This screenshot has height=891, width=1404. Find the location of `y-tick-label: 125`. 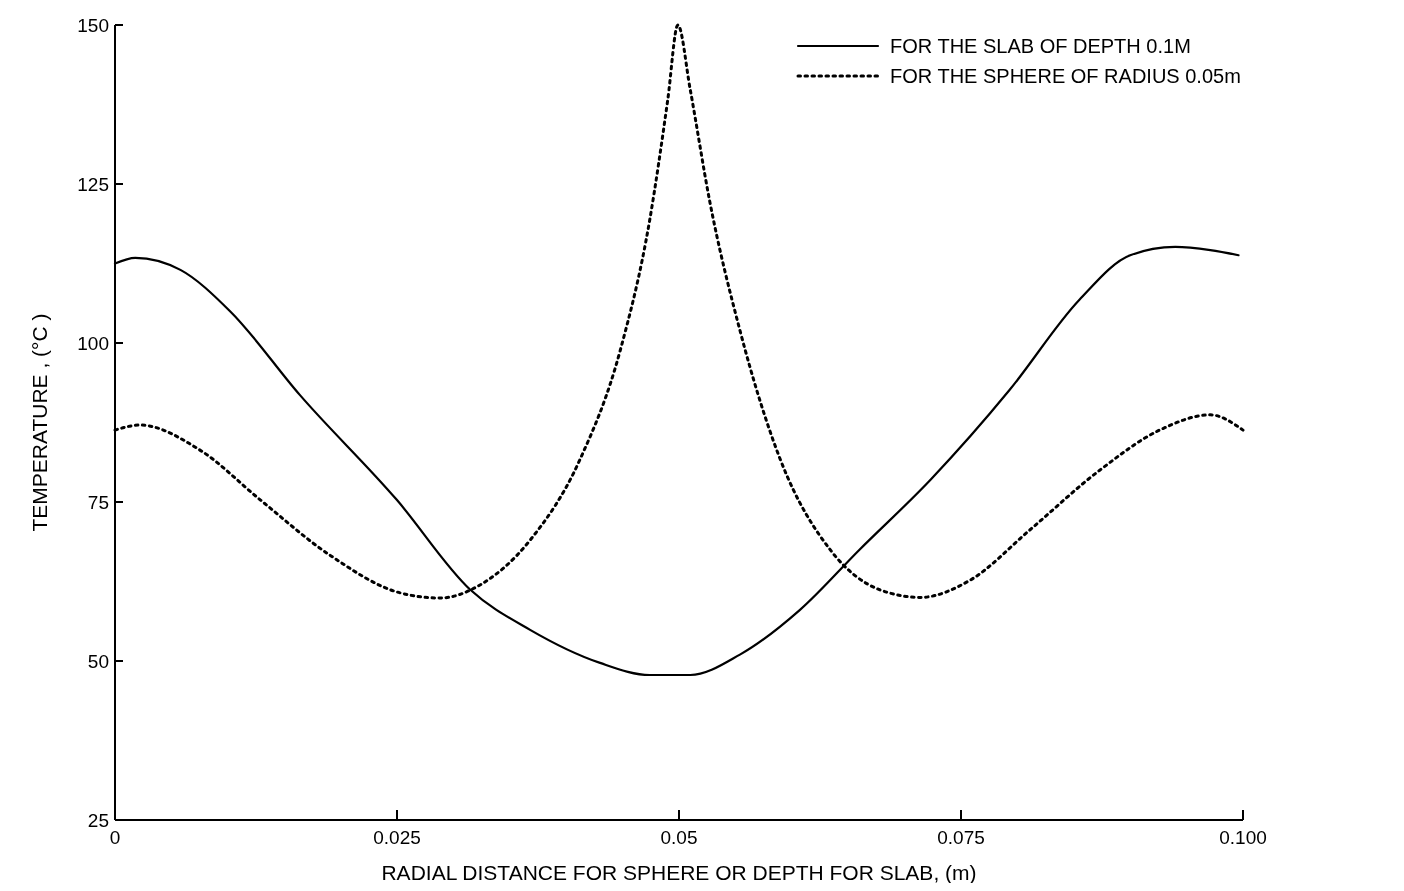

y-tick-label: 125 is located at coordinates (93, 184).